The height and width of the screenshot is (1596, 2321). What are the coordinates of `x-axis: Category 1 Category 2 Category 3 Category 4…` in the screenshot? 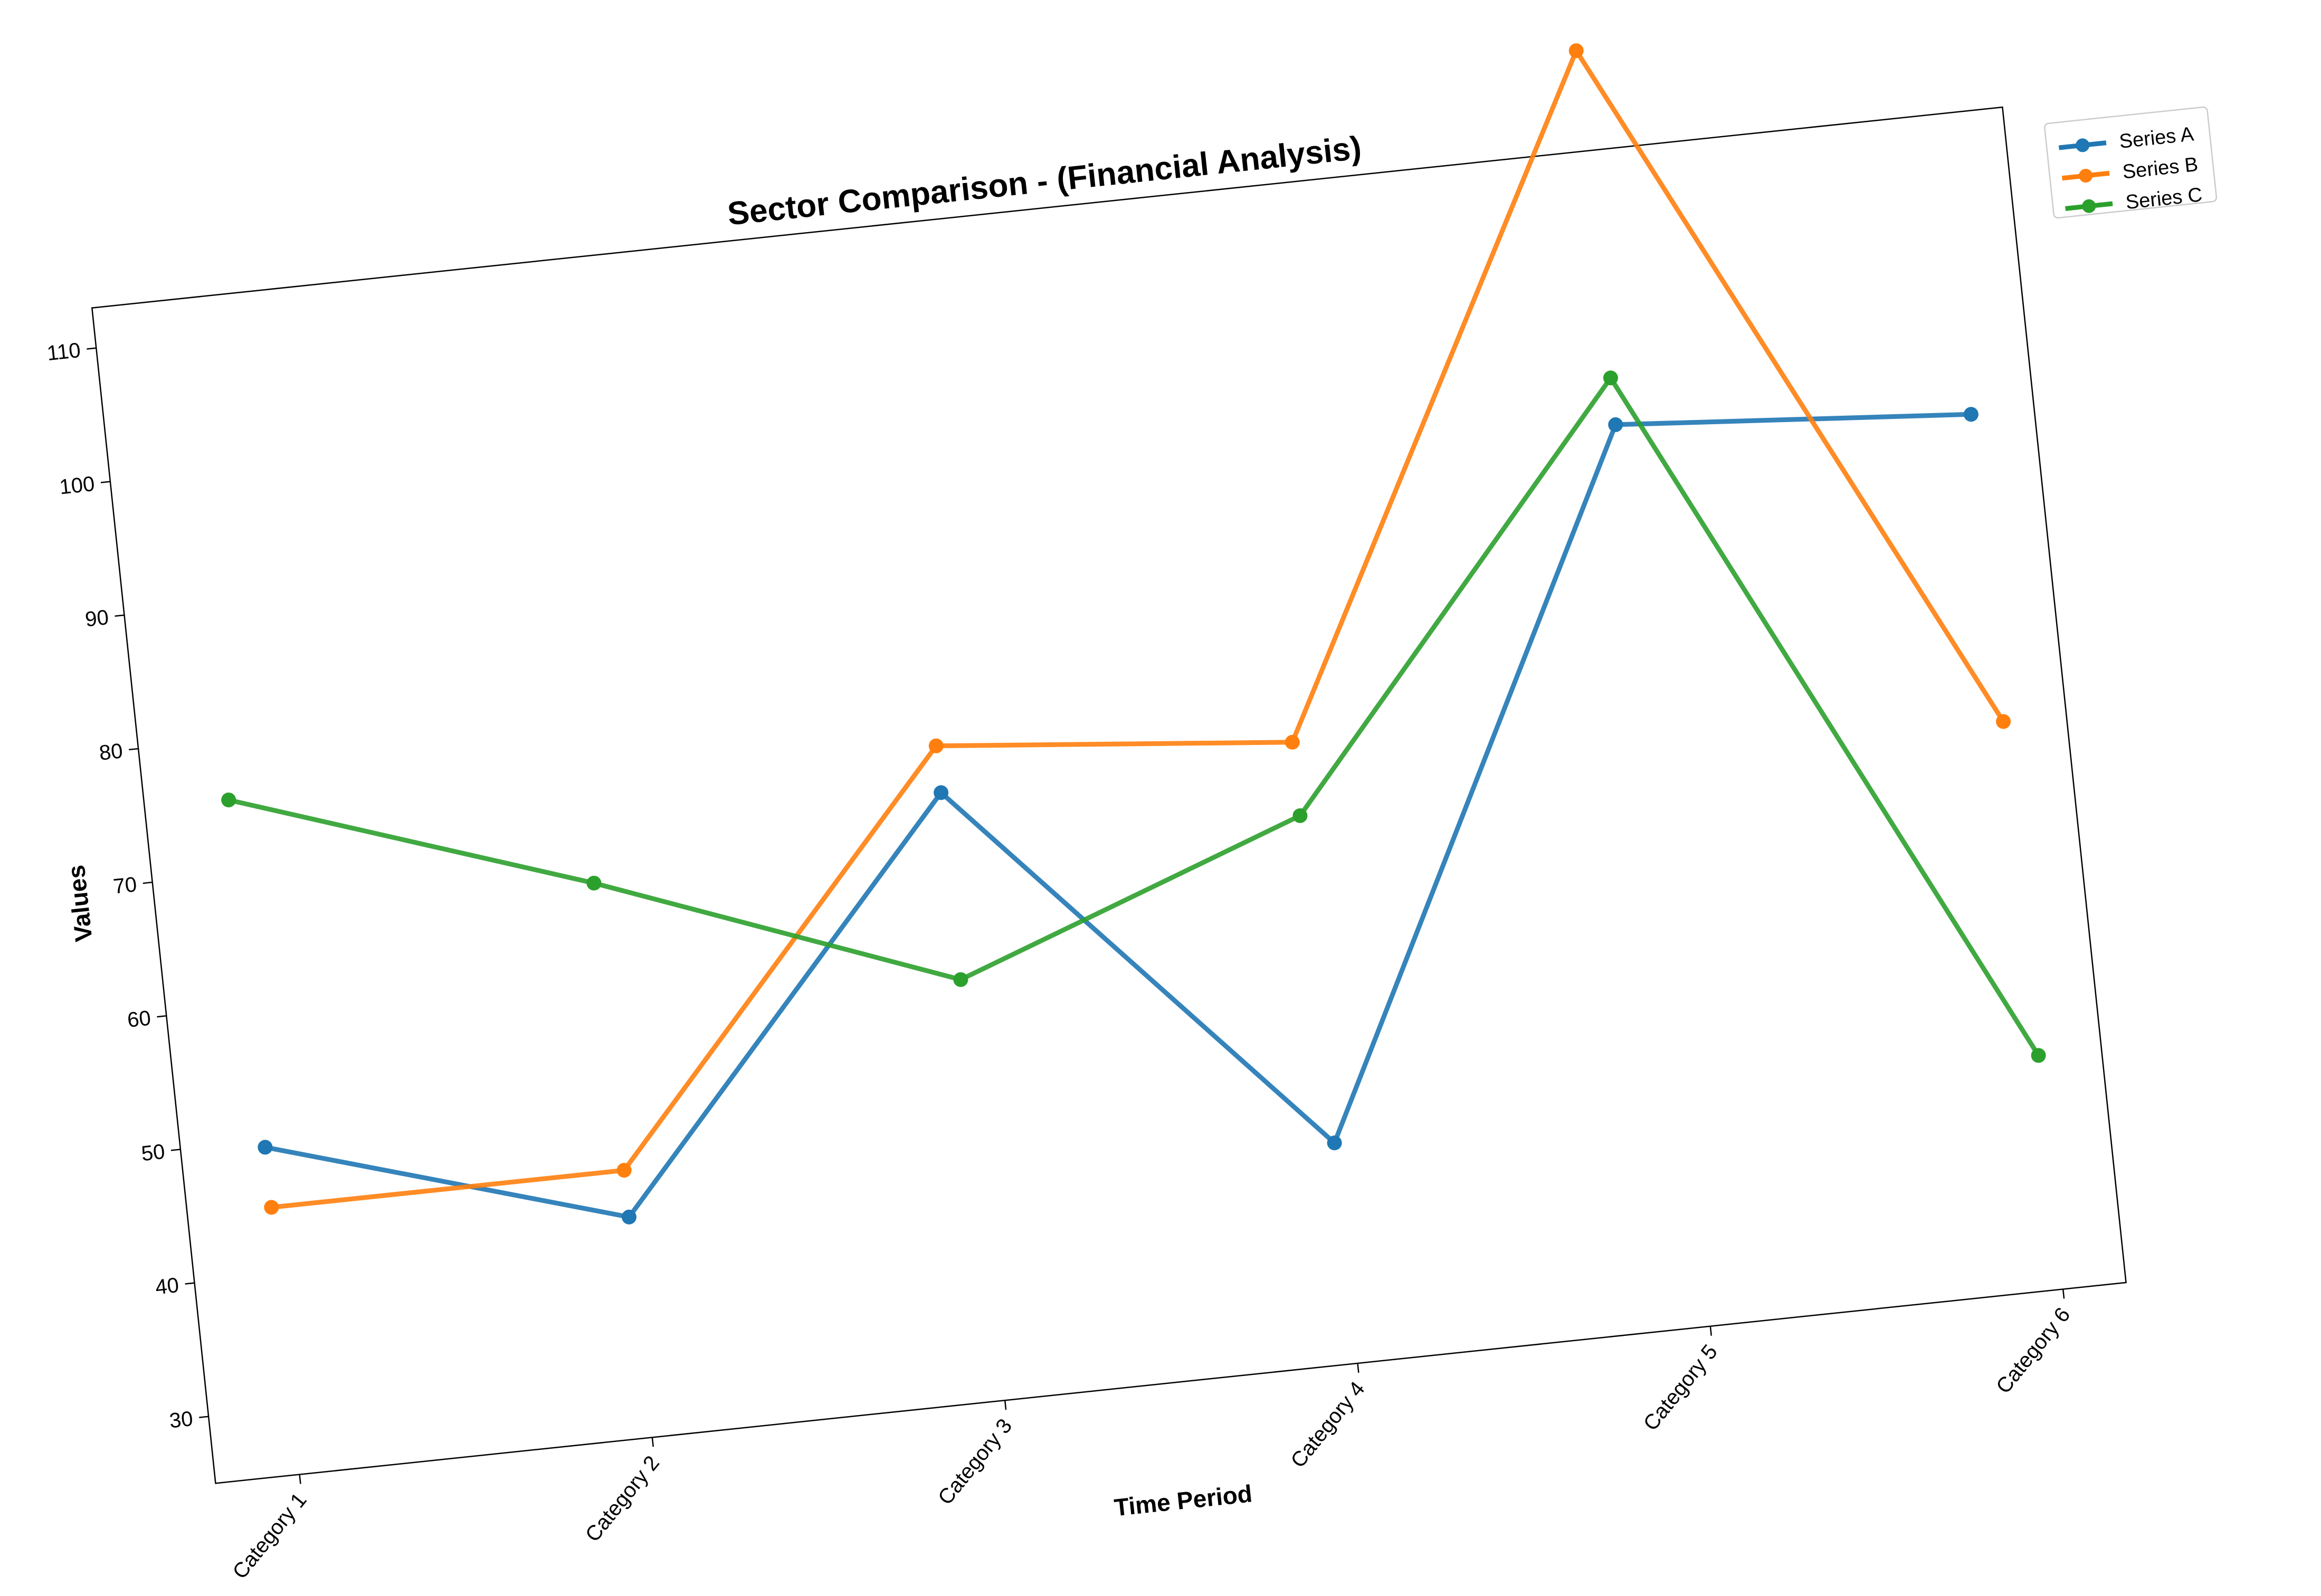 It's located at (1151, 1436).